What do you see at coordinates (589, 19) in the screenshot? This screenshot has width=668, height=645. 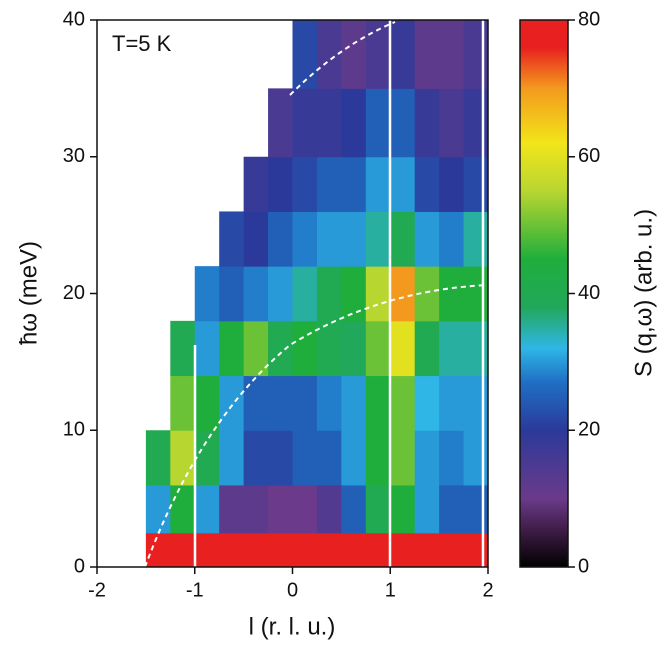 I see `colorbar-tick-label: 80` at bounding box center [589, 19].